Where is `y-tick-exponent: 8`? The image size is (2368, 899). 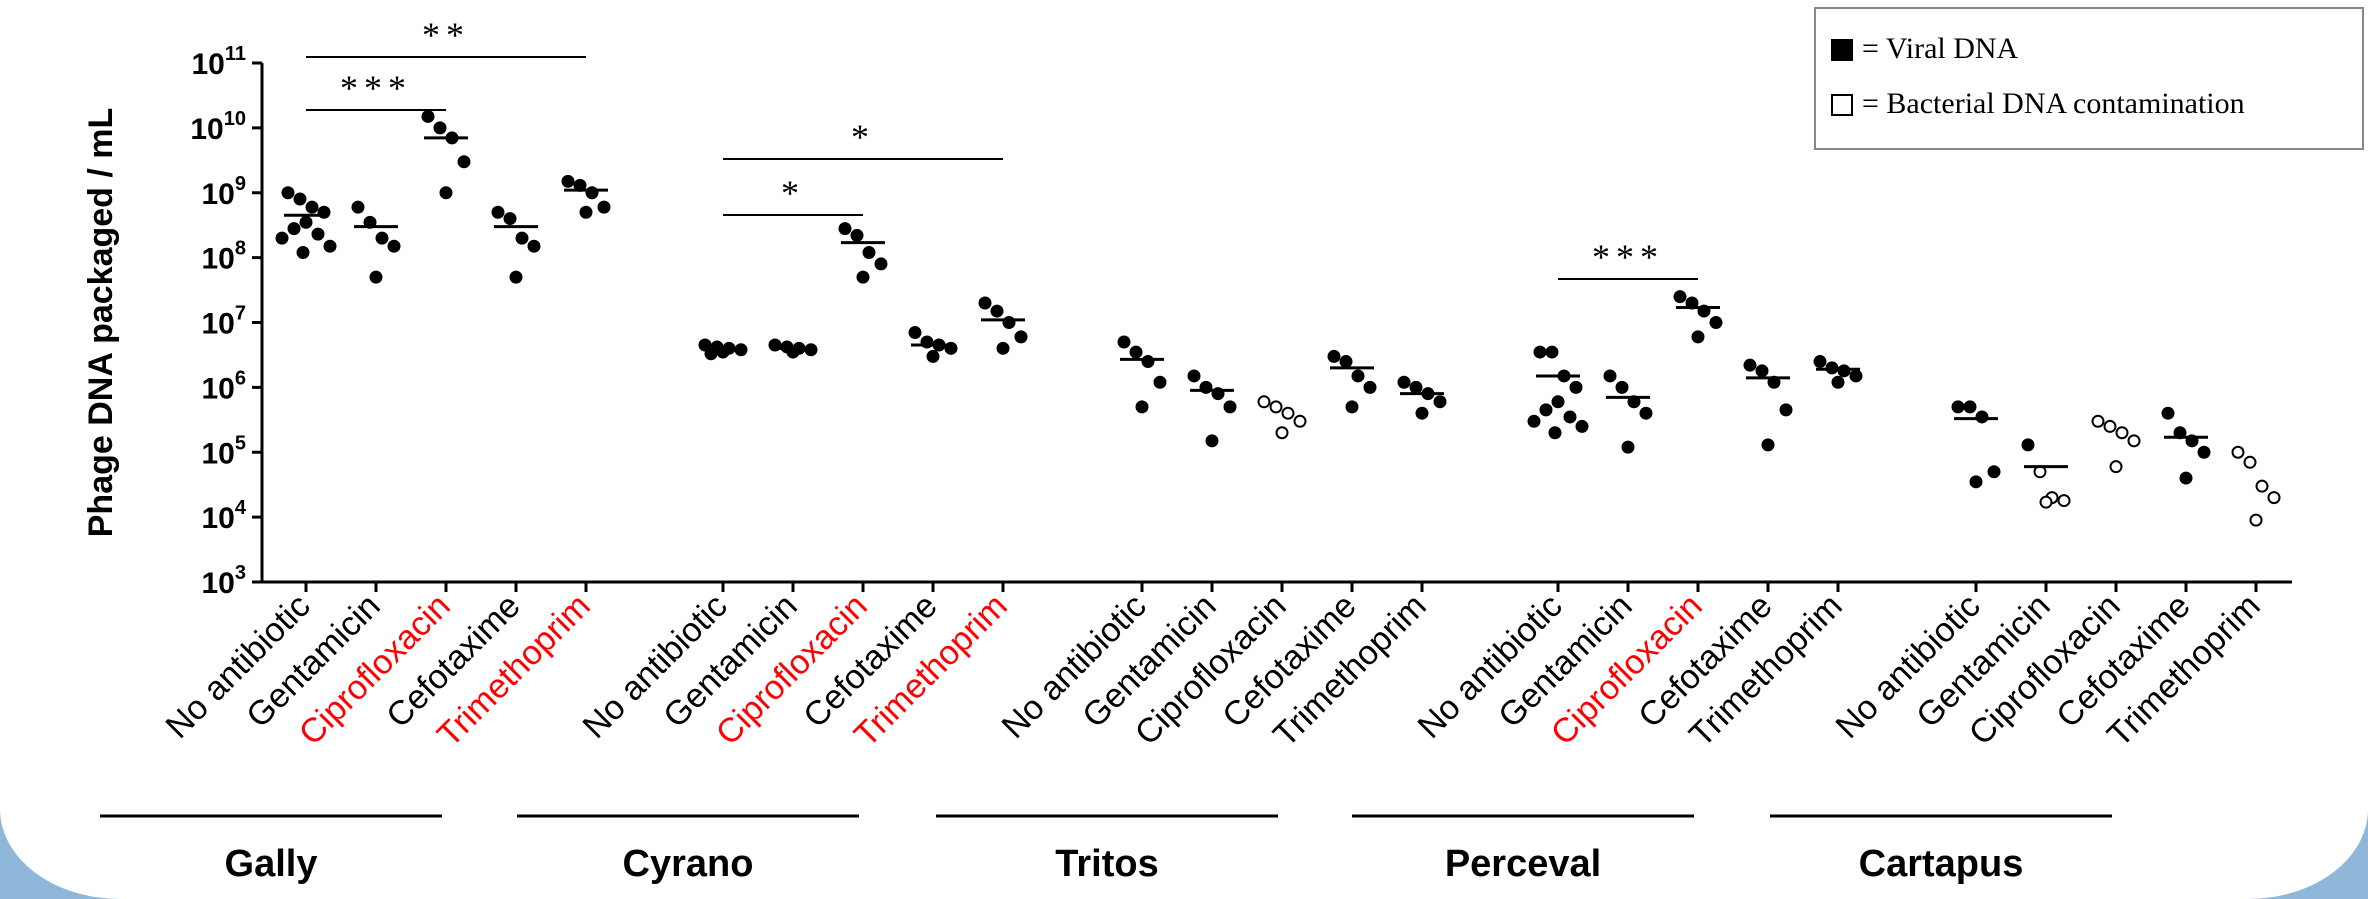
y-tick-exponent: 8 is located at coordinates (240, 249).